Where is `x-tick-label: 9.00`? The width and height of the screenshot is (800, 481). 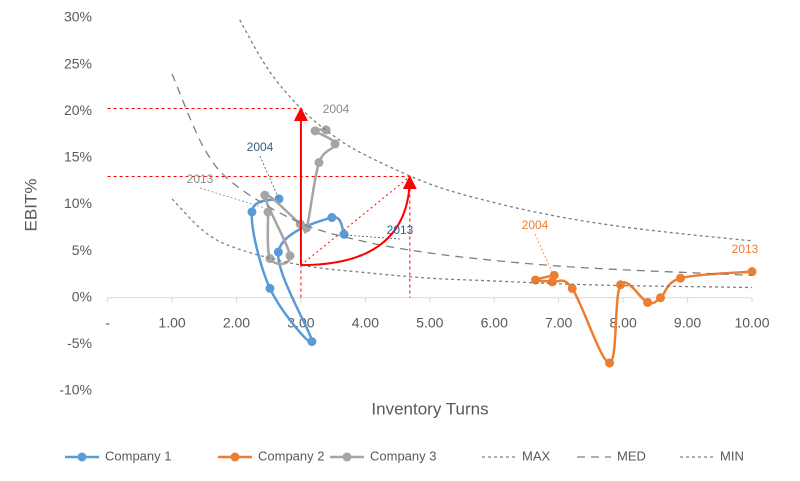 x-tick-label: 9.00 is located at coordinates (687, 323).